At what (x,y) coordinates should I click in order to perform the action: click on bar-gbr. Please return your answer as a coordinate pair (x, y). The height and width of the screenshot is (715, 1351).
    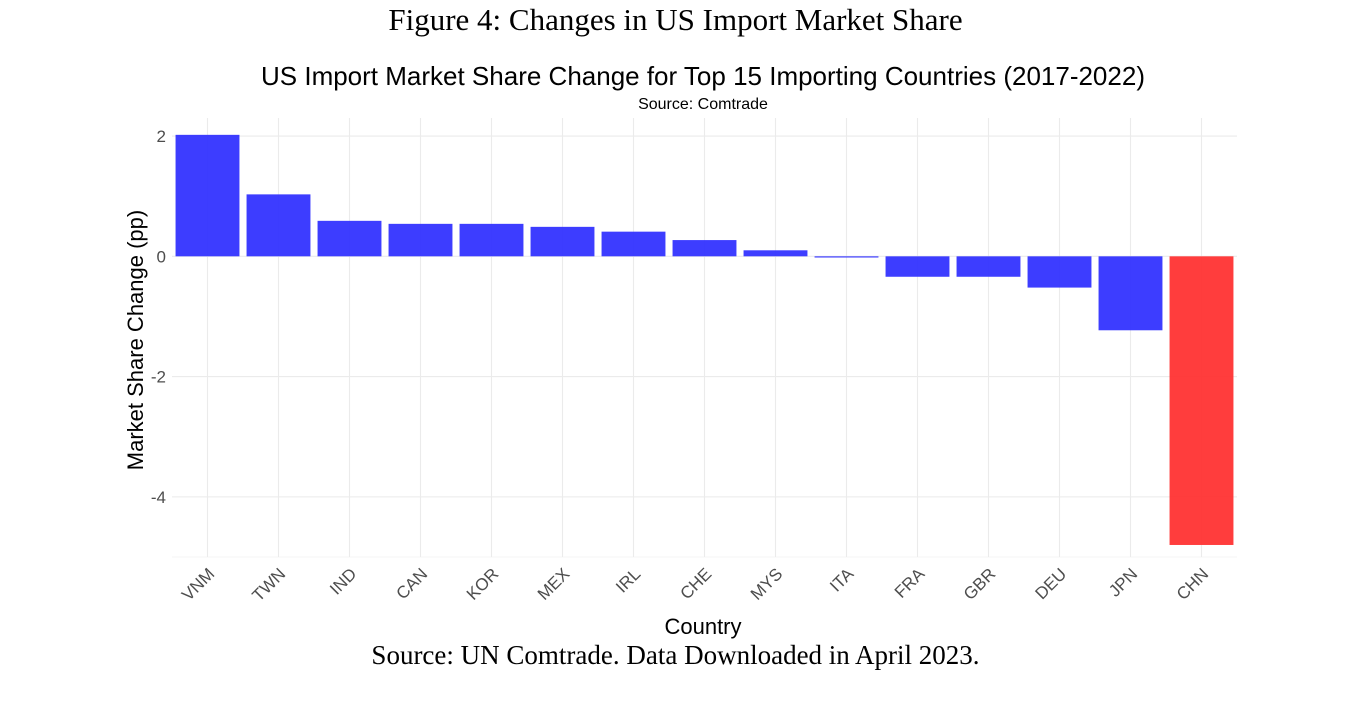
    Looking at the image, I should click on (988, 266).